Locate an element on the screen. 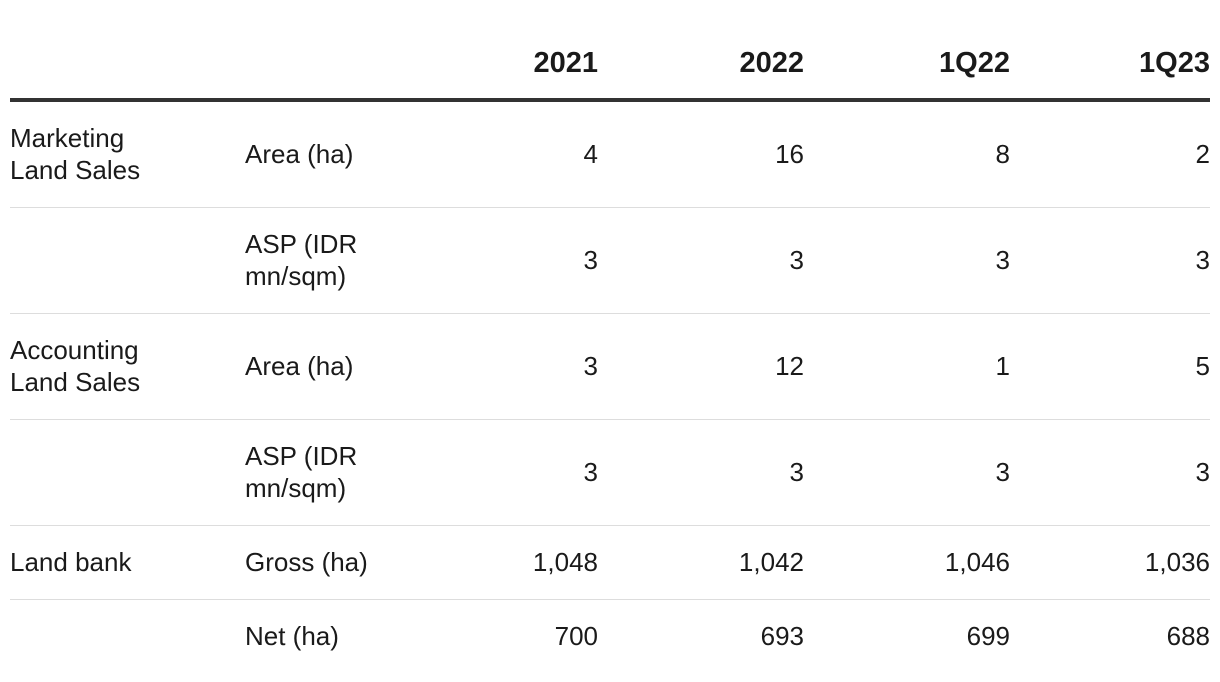 The height and width of the screenshot is (682, 1220). row-group-label: Accounting Land Sales is located at coordinates (75, 366).